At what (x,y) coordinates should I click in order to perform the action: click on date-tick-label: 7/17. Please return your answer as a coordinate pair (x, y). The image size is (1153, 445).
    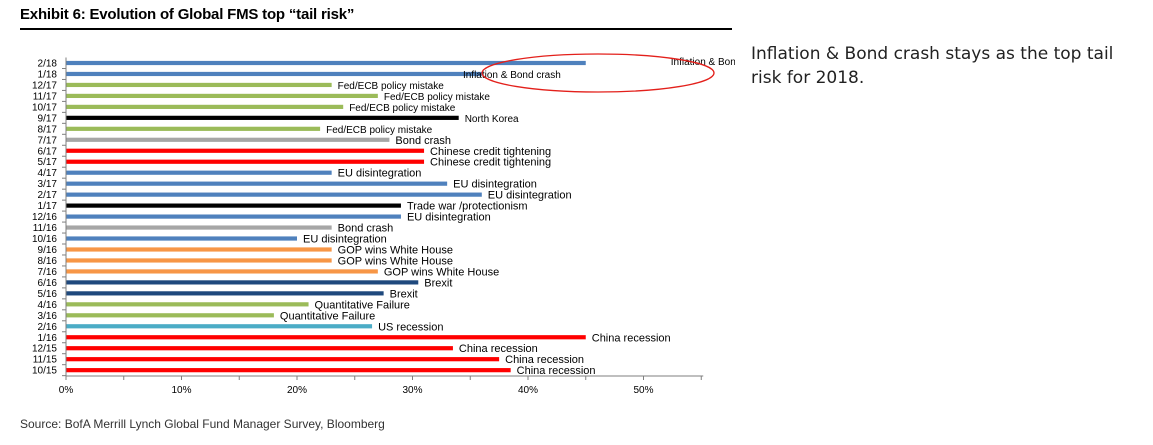
    Looking at the image, I should click on (48, 140).